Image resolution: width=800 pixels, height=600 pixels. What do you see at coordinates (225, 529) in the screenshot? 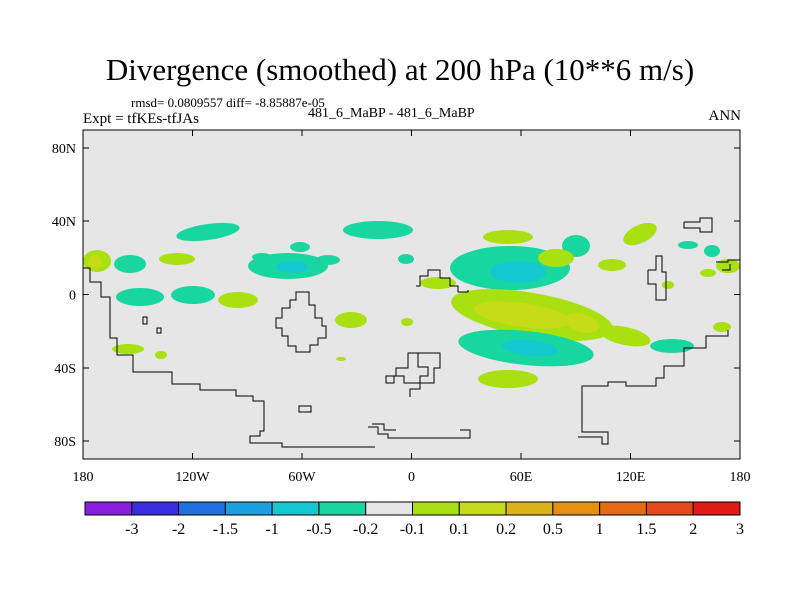
I see `colorbar-label: -1.5` at bounding box center [225, 529].